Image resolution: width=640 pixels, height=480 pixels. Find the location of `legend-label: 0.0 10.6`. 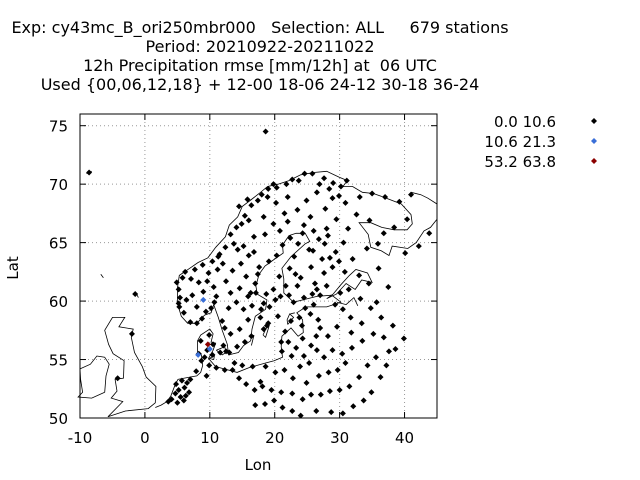

legend-label: 0.0 10.6 is located at coordinates (525, 122).